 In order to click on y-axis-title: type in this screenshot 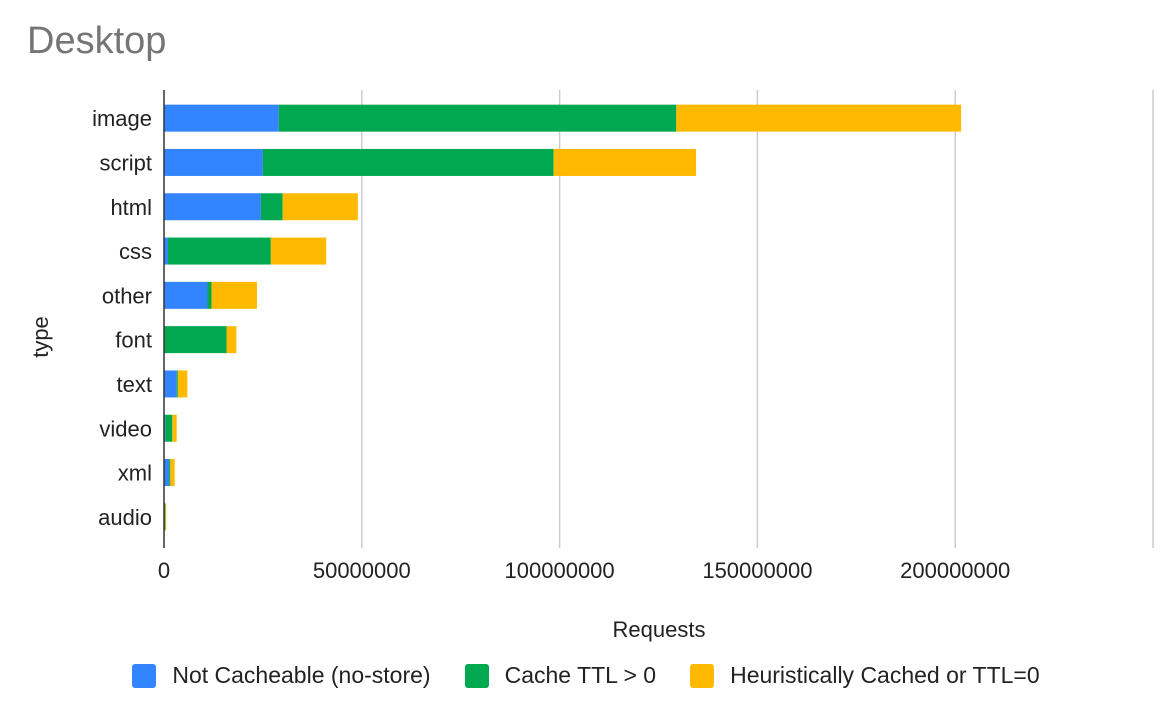, I will do `click(40, 337)`.